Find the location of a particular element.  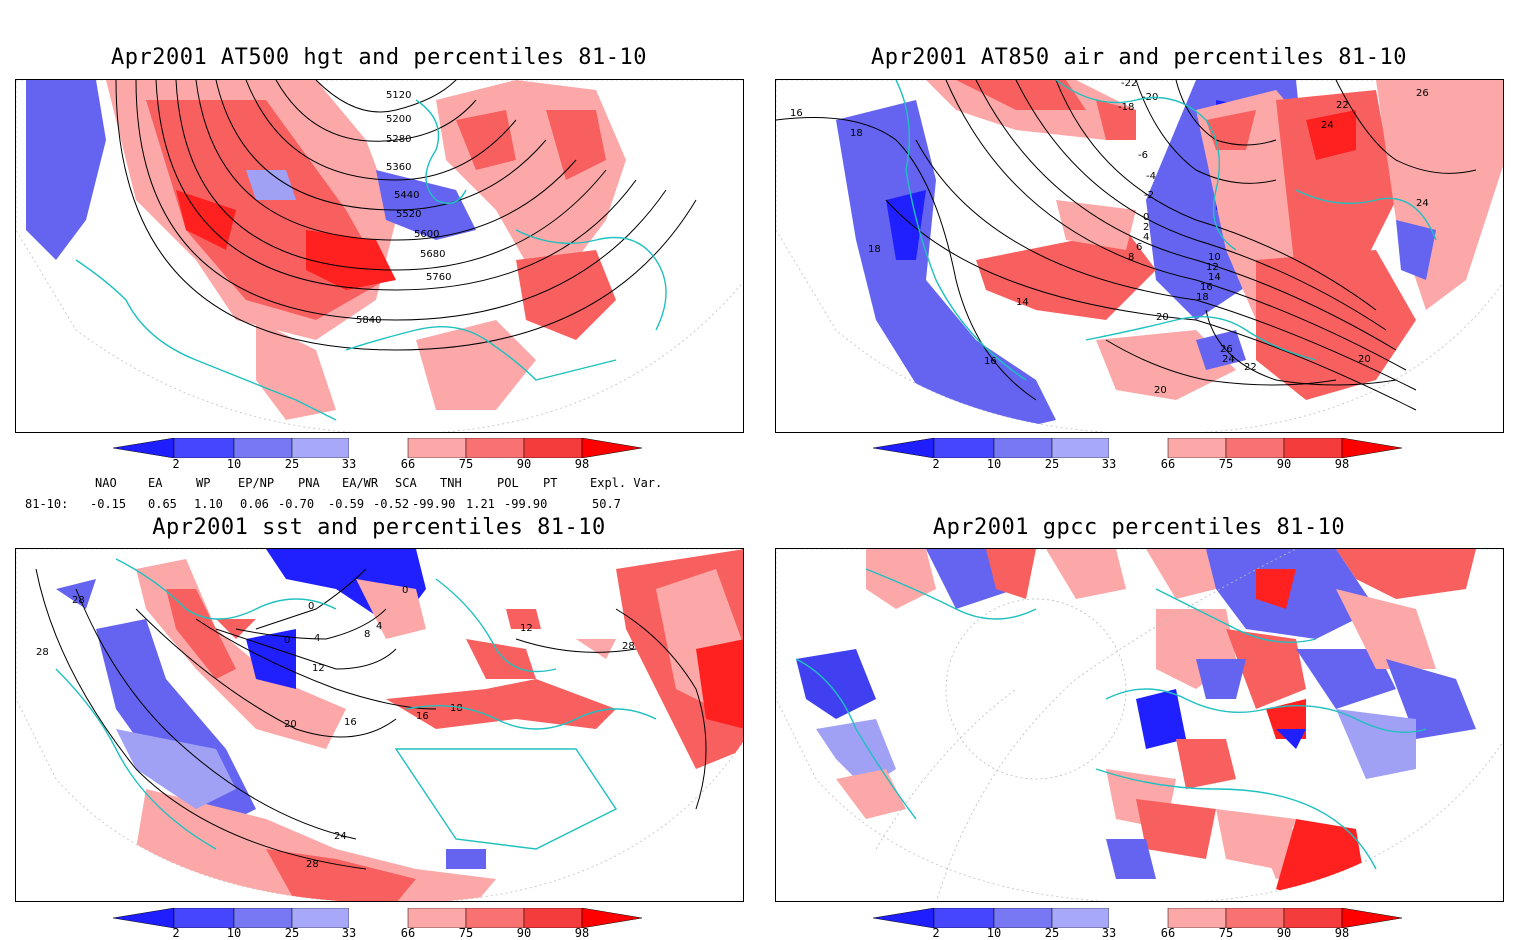

contour-label: -4 is located at coordinates (1151, 176).